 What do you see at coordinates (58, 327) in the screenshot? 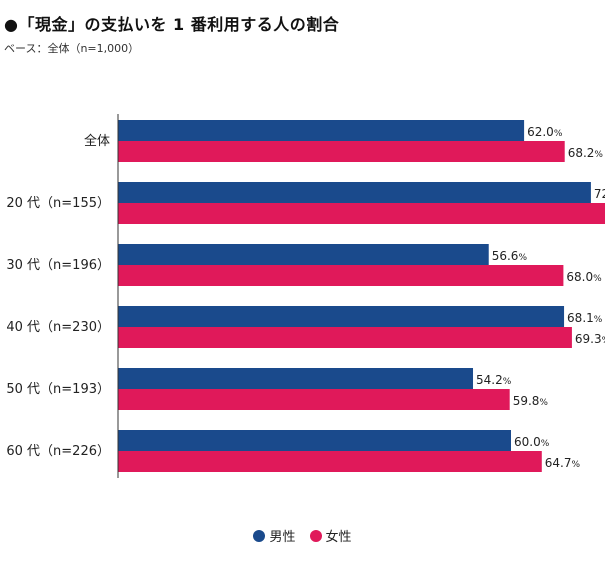
I see `category-label: 40 代（n=230）` at bounding box center [58, 327].